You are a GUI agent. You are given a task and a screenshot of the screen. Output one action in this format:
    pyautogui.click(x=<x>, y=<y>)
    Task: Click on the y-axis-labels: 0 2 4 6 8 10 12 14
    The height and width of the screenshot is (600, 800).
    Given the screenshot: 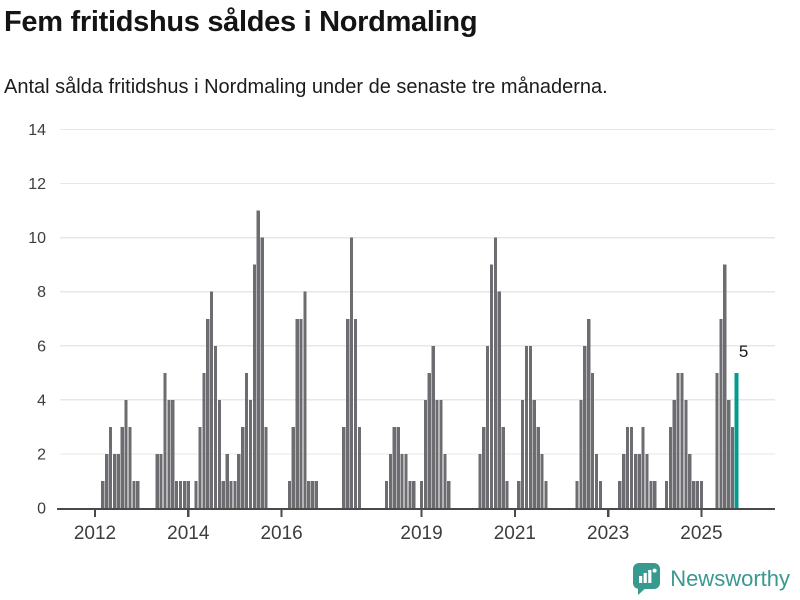 What is the action you would take?
    pyautogui.click(x=37, y=320)
    